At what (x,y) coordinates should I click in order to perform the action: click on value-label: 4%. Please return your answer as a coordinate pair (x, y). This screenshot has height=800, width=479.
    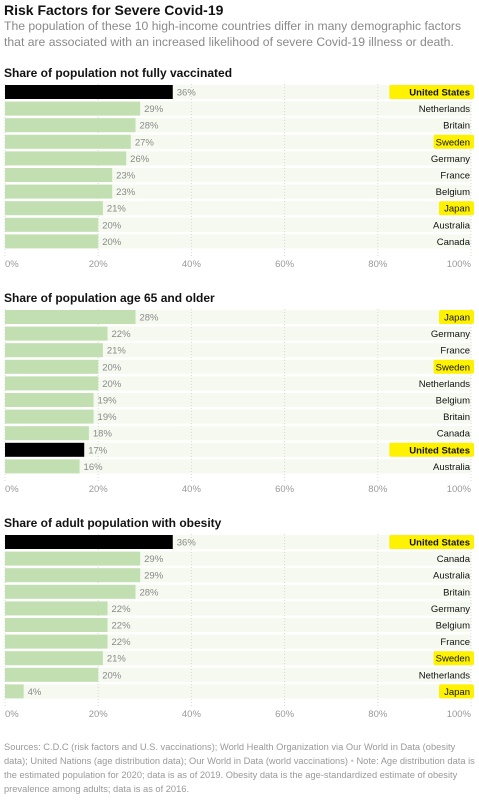
    Looking at the image, I should click on (35, 692).